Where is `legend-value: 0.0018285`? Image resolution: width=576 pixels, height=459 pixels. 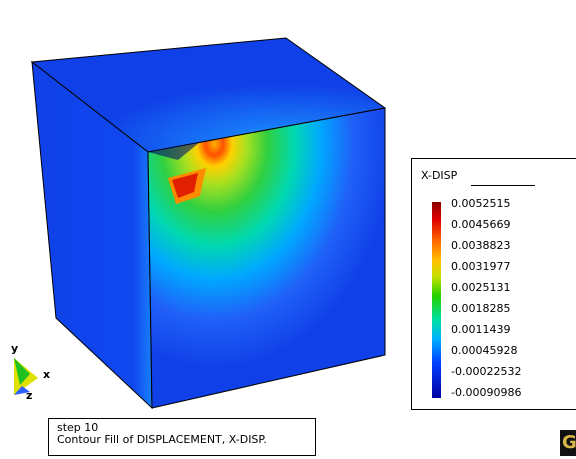 legend-value: 0.0018285 is located at coordinates (481, 308).